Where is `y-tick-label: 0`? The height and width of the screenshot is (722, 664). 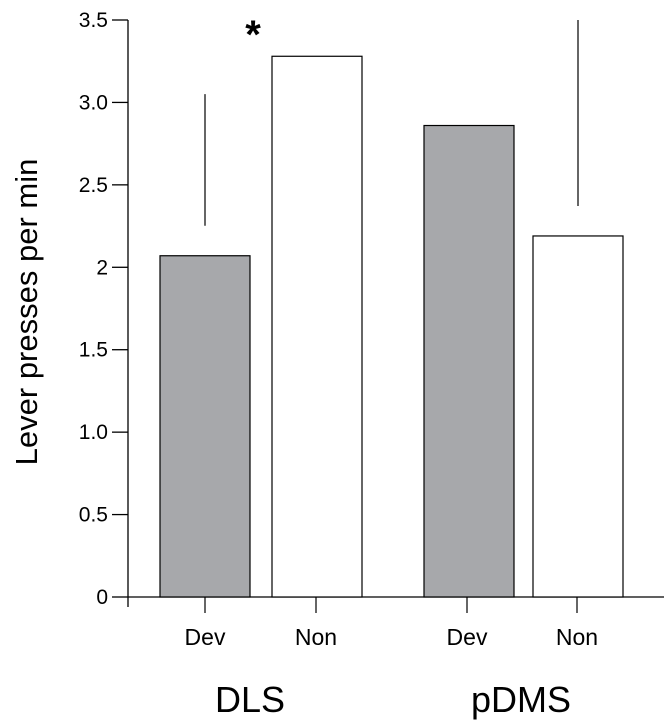 y-tick-label: 0 is located at coordinates (102, 597).